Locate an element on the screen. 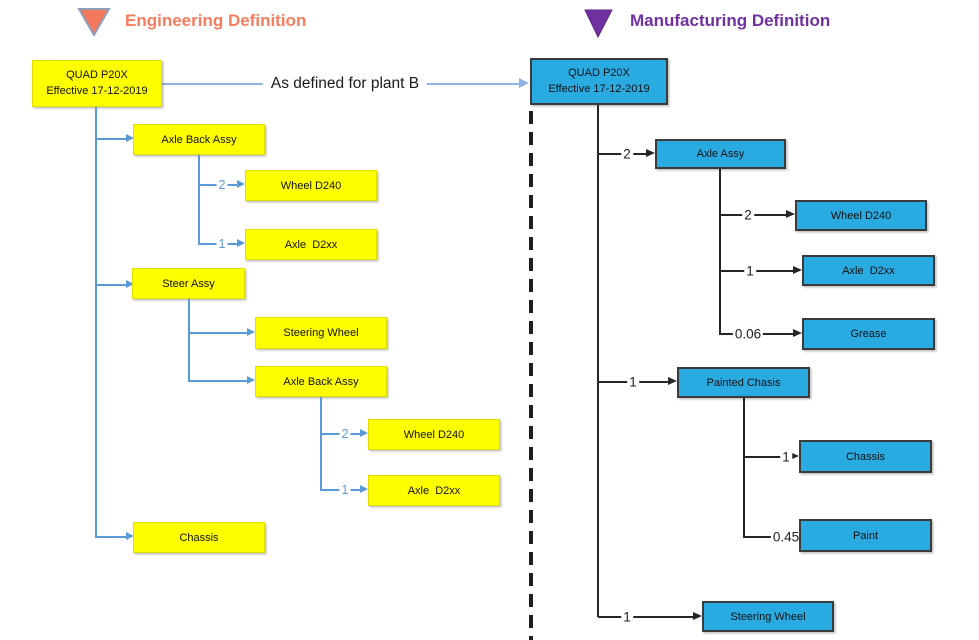 This screenshot has height=640, width=979. mfg-root-node: QUAD P20X Effective 17-12-2019 is located at coordinates (599, 81).